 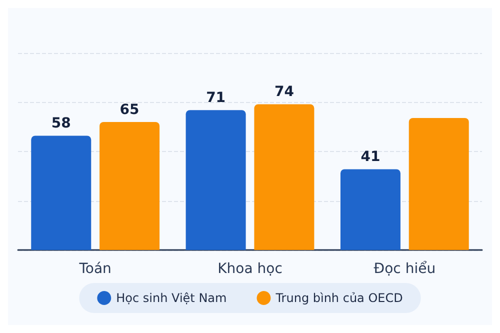 What do you see at coordinates (216, 98) in the screenshot?
I see `data-label: 71` at bounding box center [216, 98].